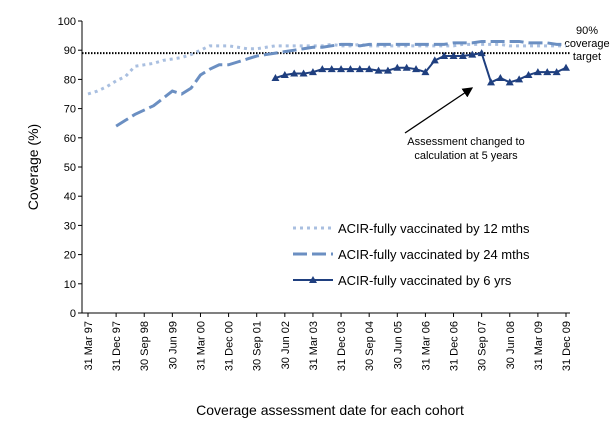 The height and width of the screenshot is (423, 611). I want to click on x-tick-label: 31 Mar 06, so click(426, 346).